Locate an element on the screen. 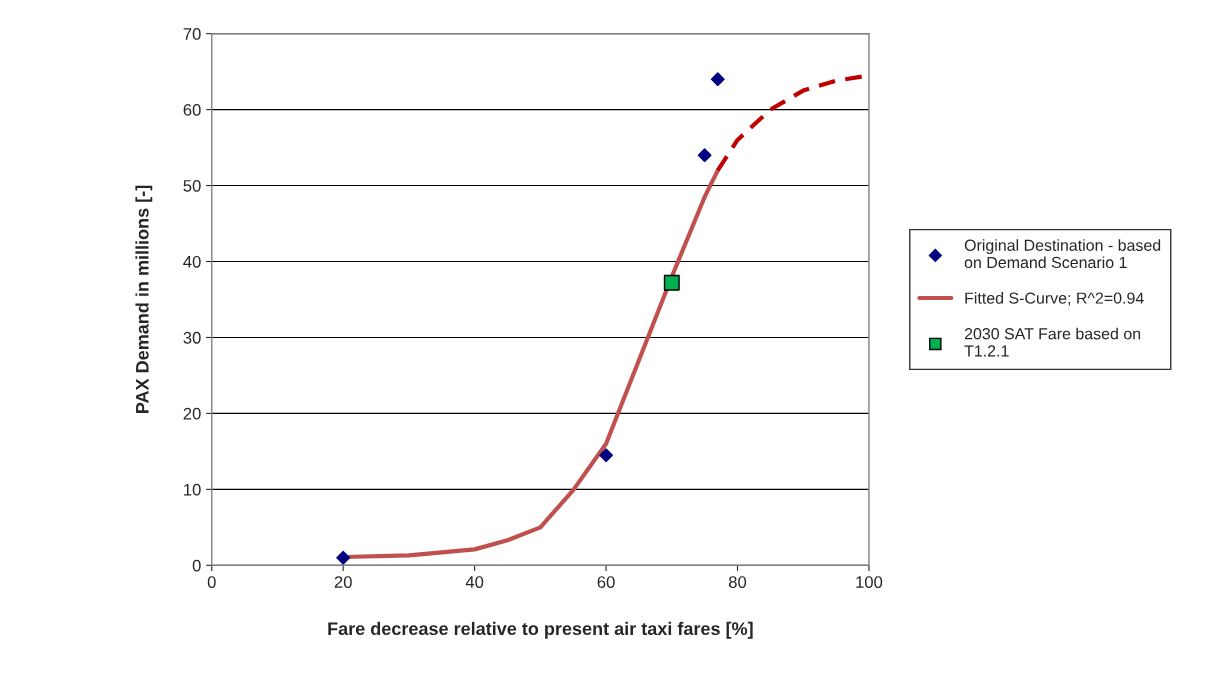 The height and width of the screenshot is (673, 1217). y-tick-label: 40 is located at coordinates (192, 261).